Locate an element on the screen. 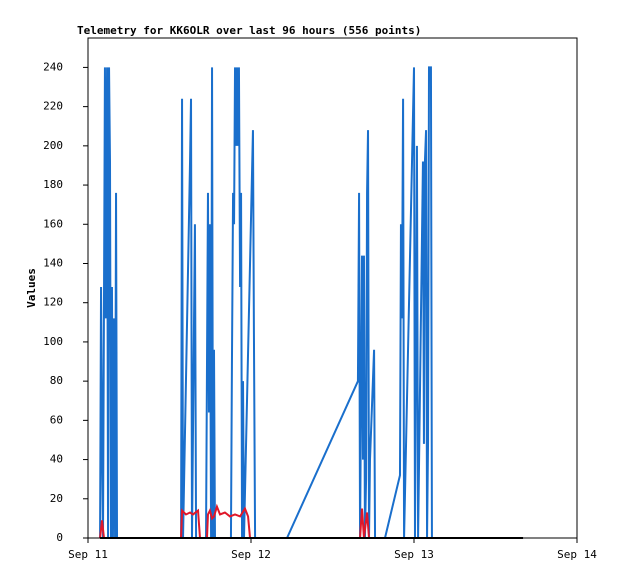 The width and height of the screenshot is (618, 583). y-tick-label: 180 is located at coordinates (53, 184).